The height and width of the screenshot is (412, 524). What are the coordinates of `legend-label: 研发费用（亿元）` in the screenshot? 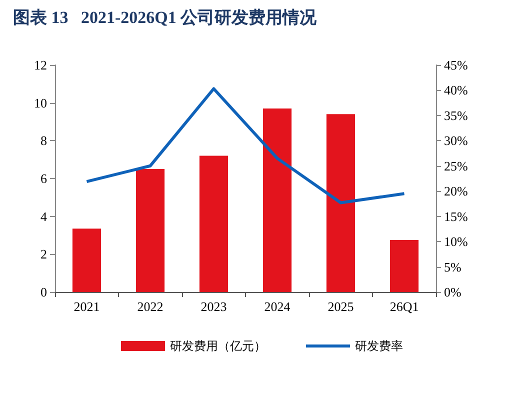 It's located at (218, 346).